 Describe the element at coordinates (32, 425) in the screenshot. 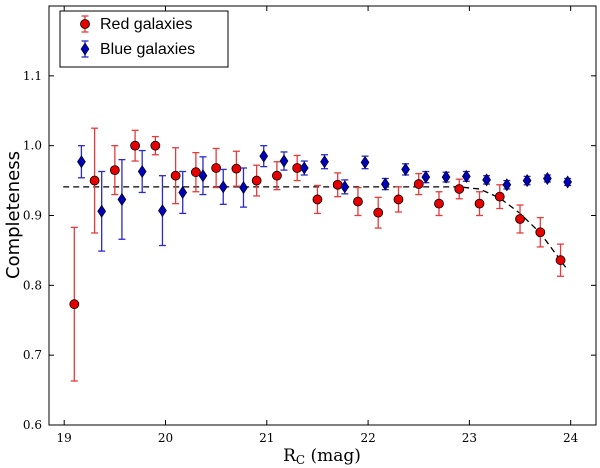

I see `y-tick-label: 0.6` at that location.